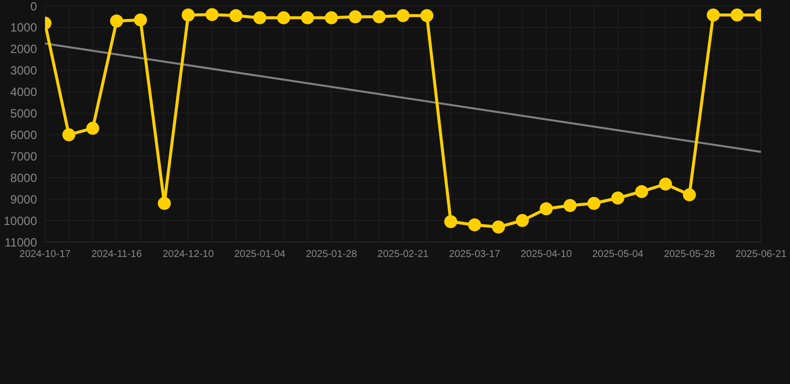 The height and width of the screenshot is (384, 790). What do you see at coordinates (24, 49) in the screenshot?
I see `y-tick-label: 2000` at bounding box center [24, 49].